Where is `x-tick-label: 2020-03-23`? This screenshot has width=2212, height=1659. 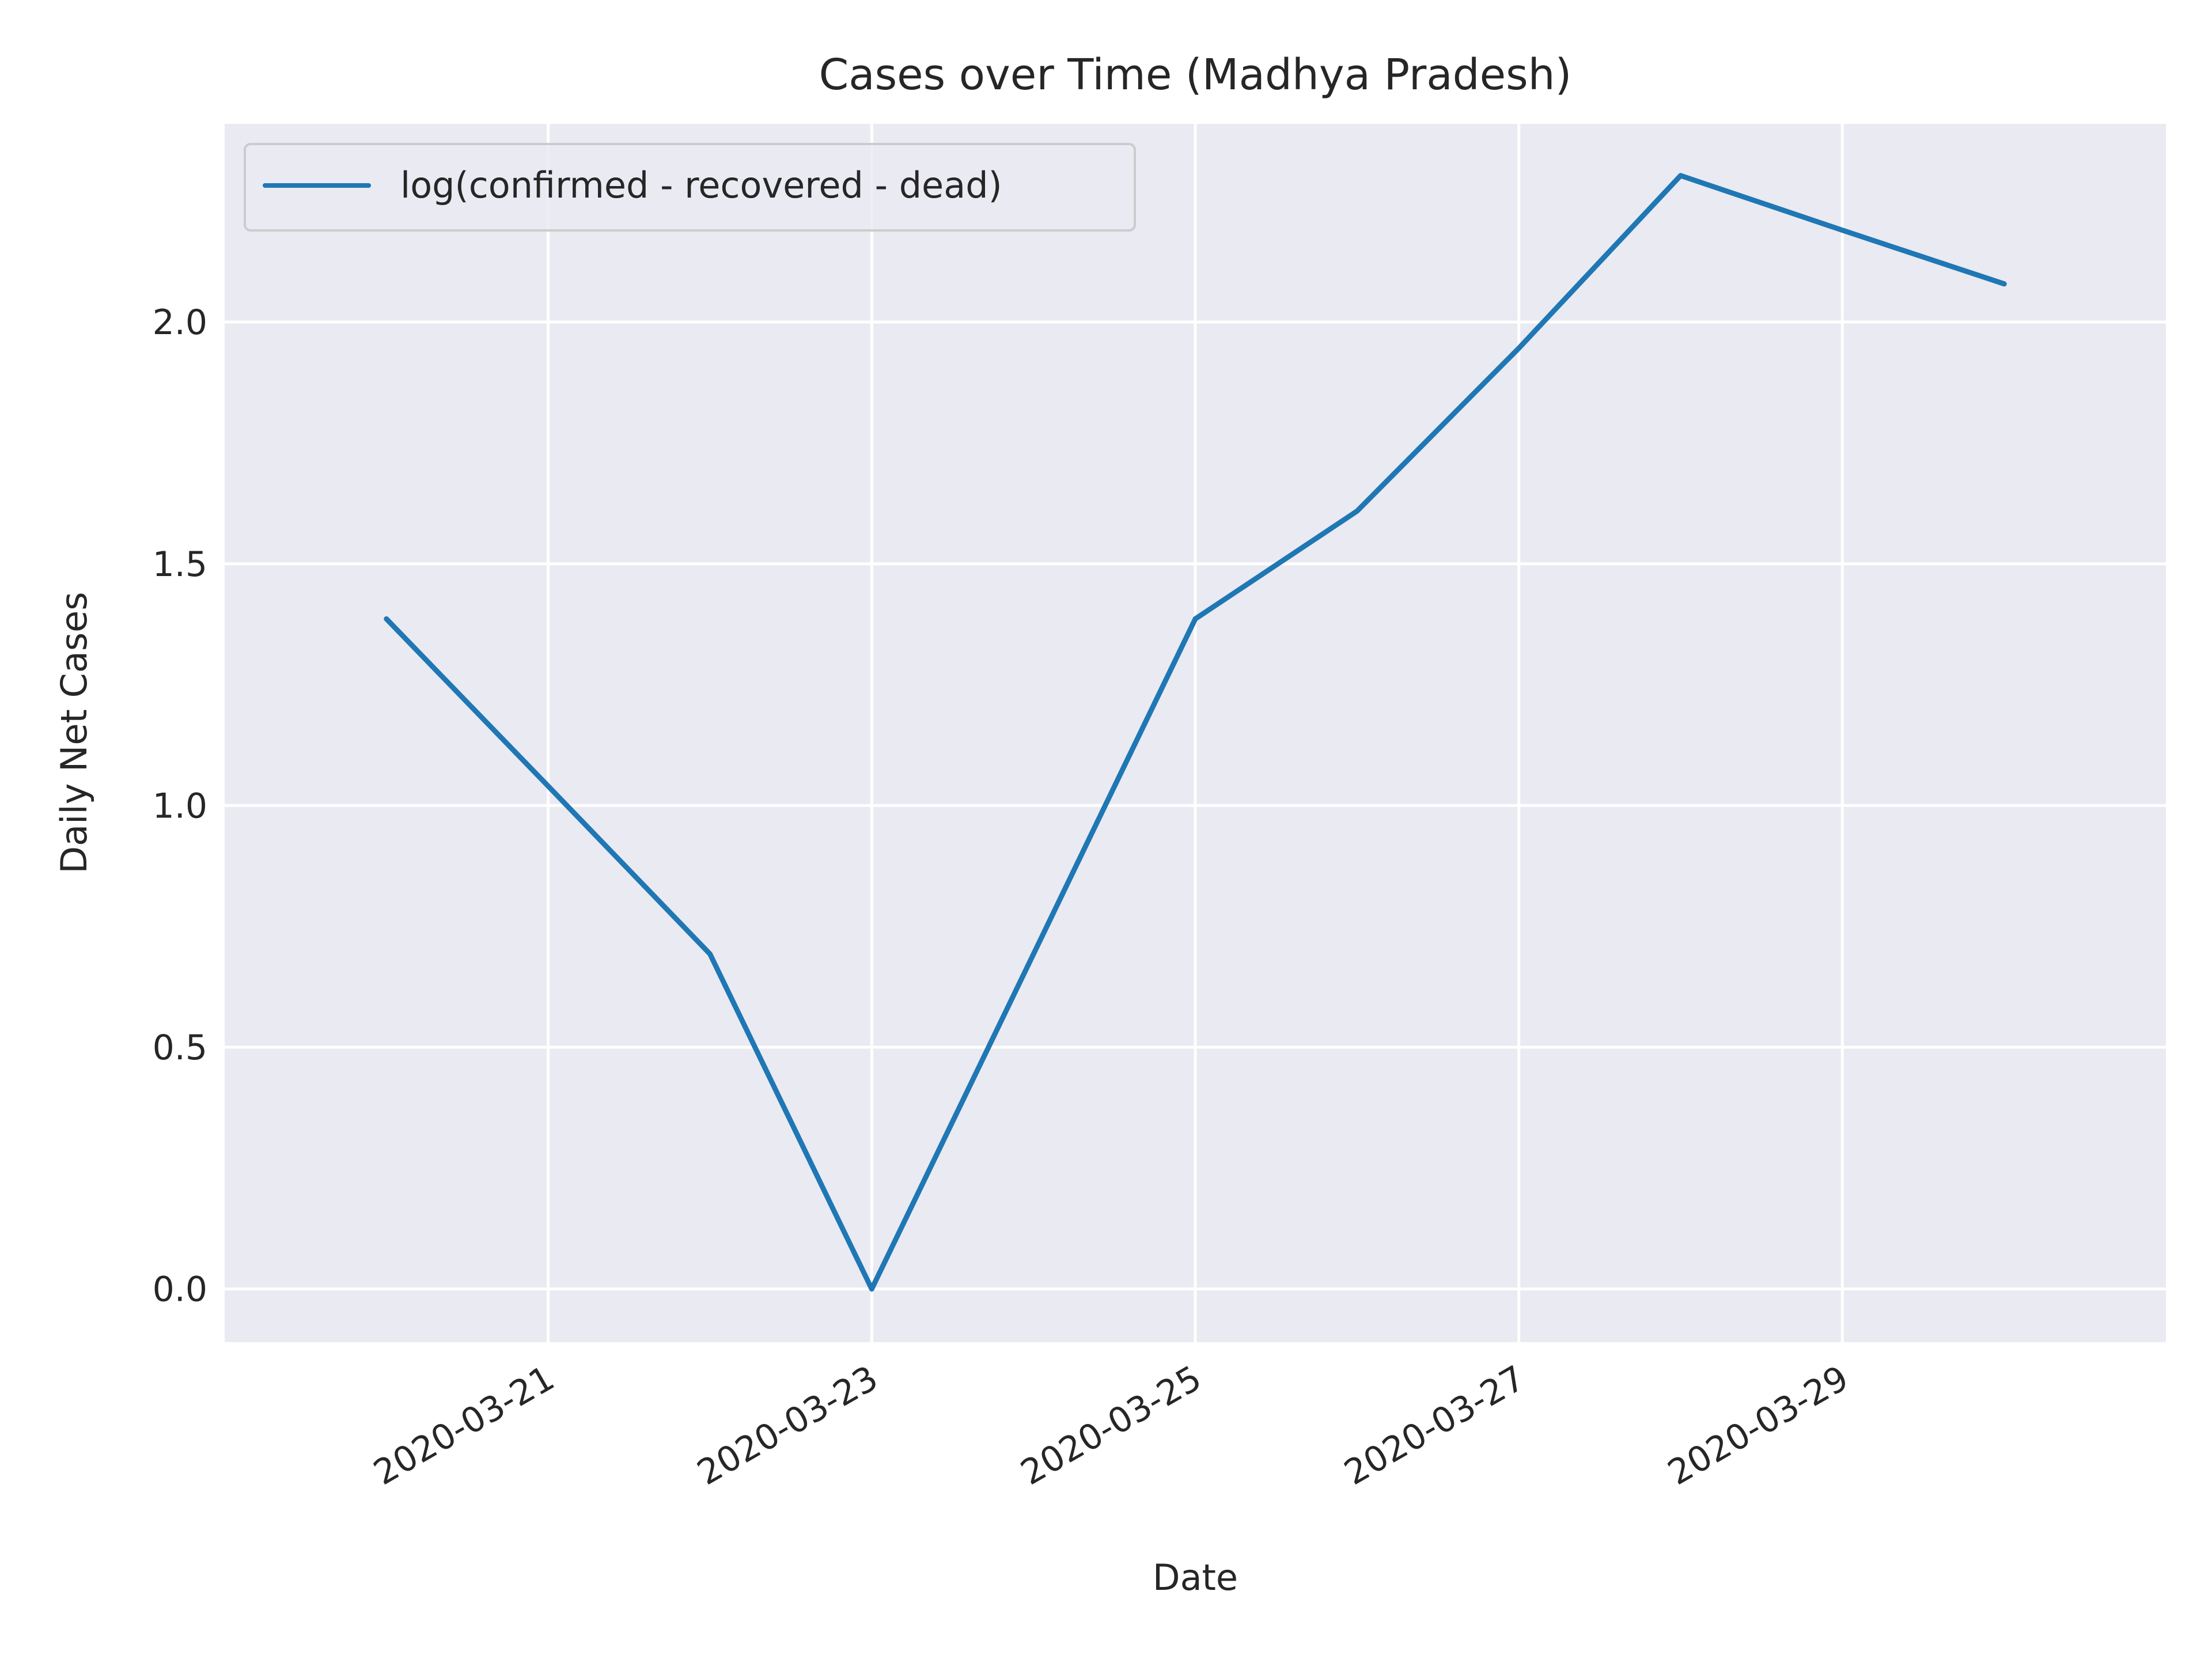 x-tick-label: 2020-03-23 is located at coordinates (788, 1425).